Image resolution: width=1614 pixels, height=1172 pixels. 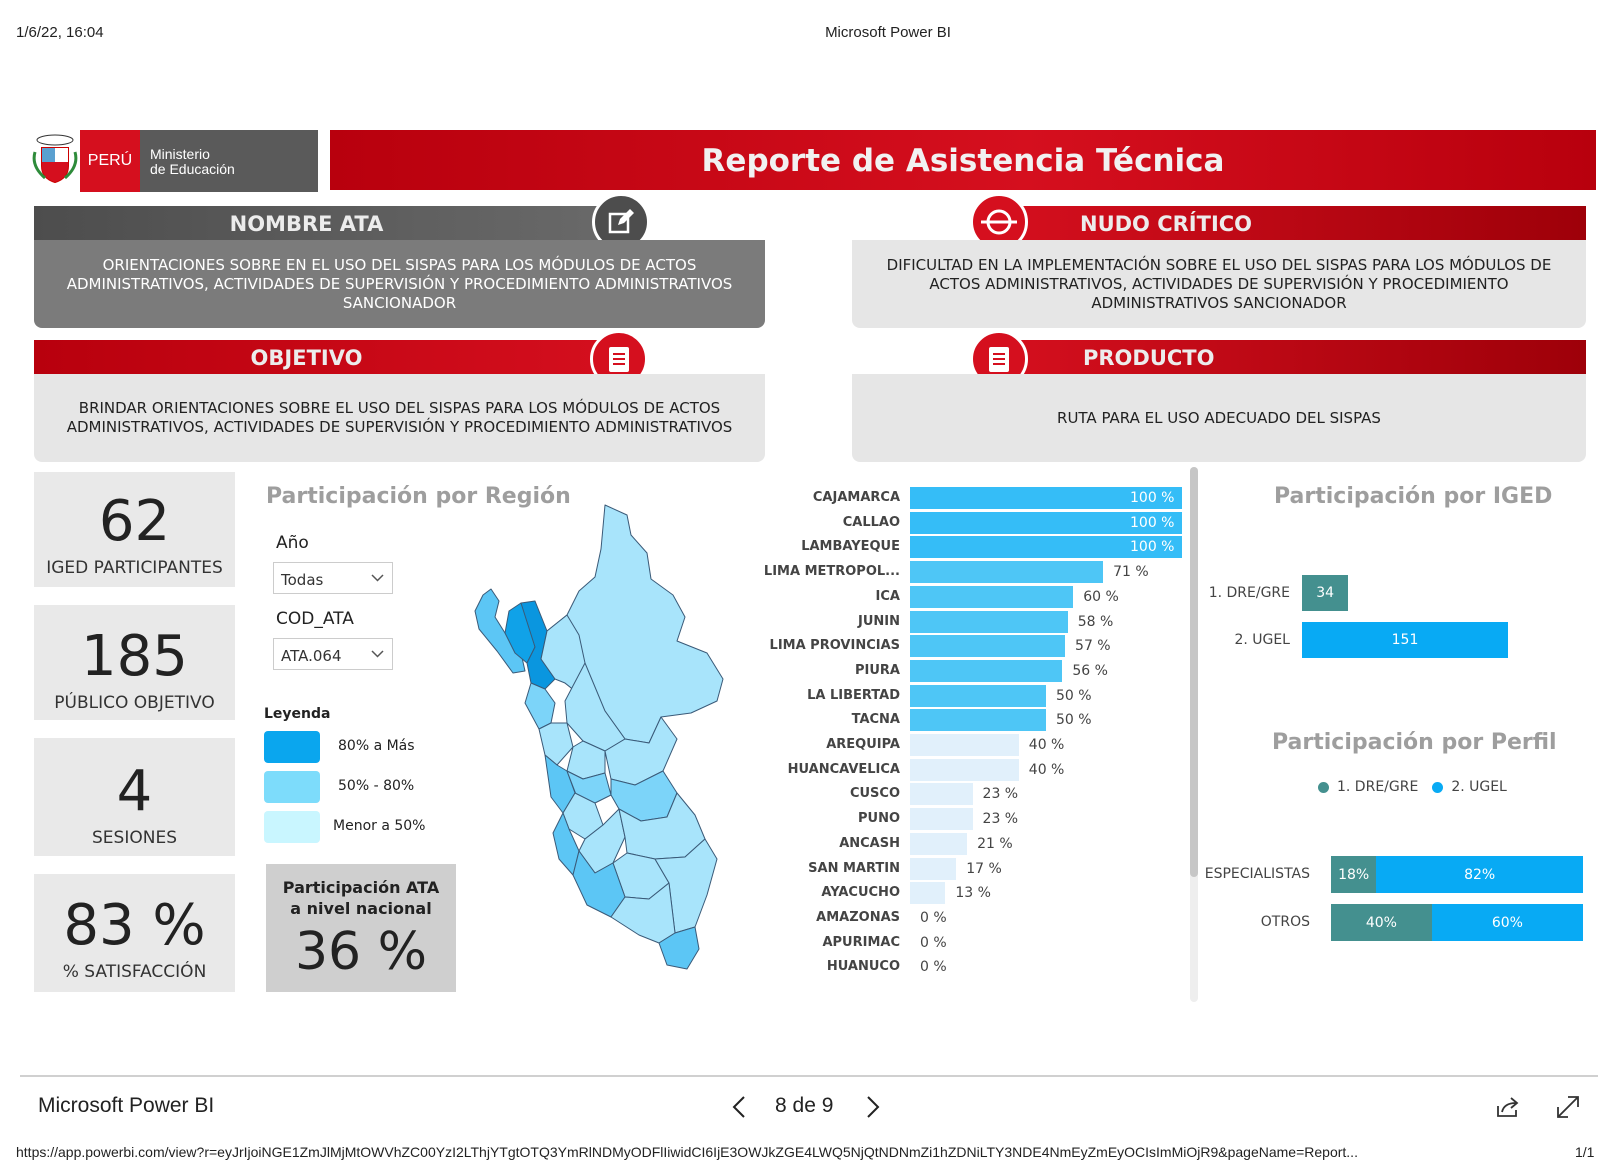 I want to click on iged-bar-label: 2. UGEL, so click(x=1262, y=640).